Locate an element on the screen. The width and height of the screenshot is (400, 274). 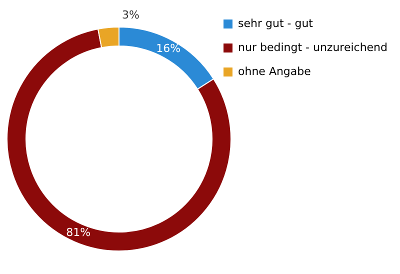
data-label: 3% is located at coordinates (131, 15).